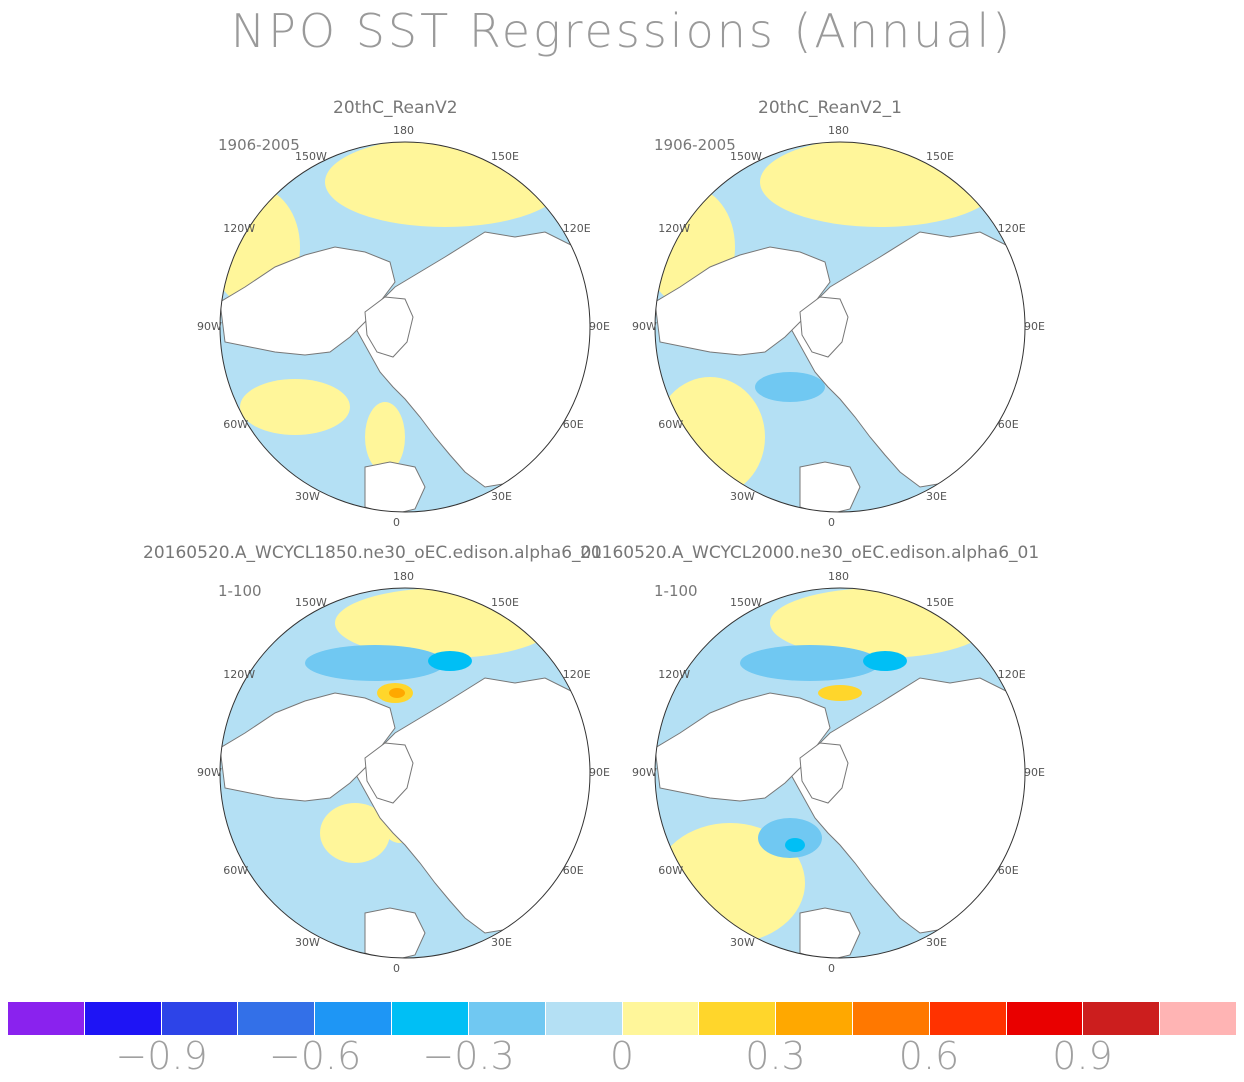  Describe the element at coordinates (385, 437) in the screenshot. I see `europe-coast-positive-region` at that location.